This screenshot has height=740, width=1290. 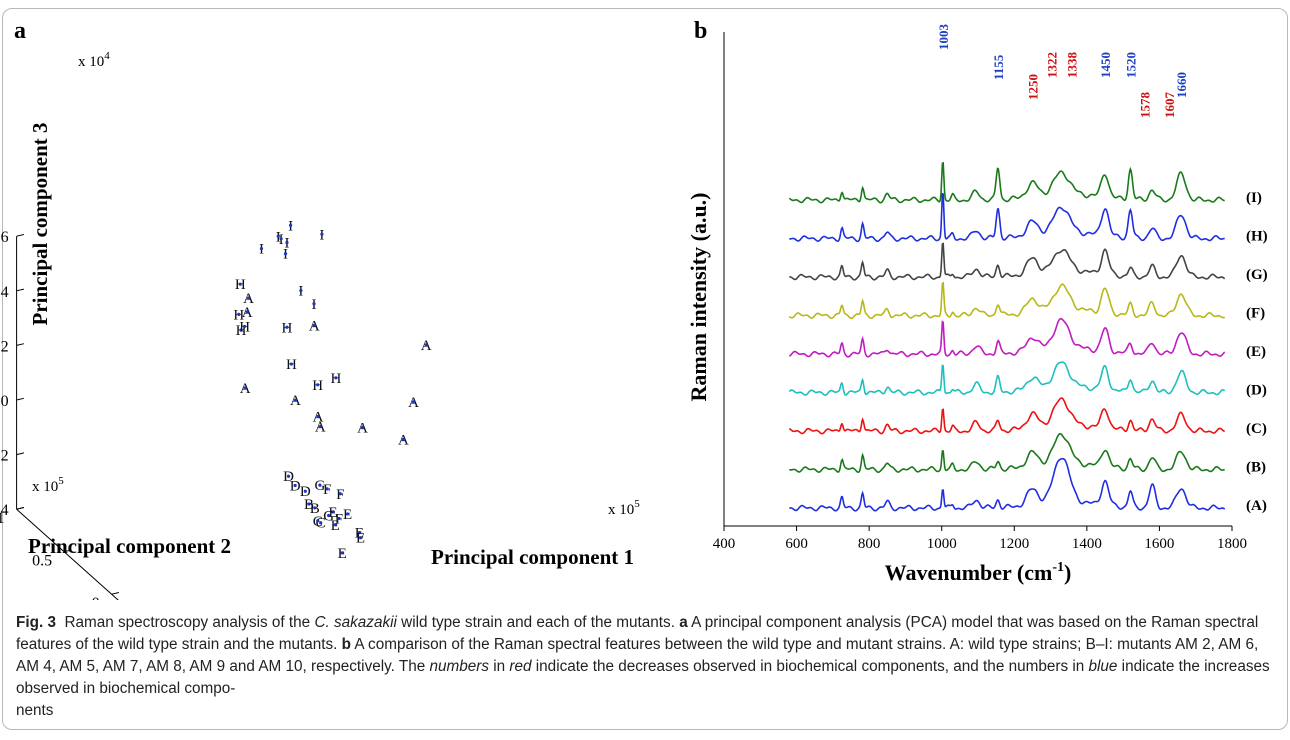 What do you see at coordinates (683, 622) in the screenshot?
I see `caption-a: a` at bounding box center [683, 622].